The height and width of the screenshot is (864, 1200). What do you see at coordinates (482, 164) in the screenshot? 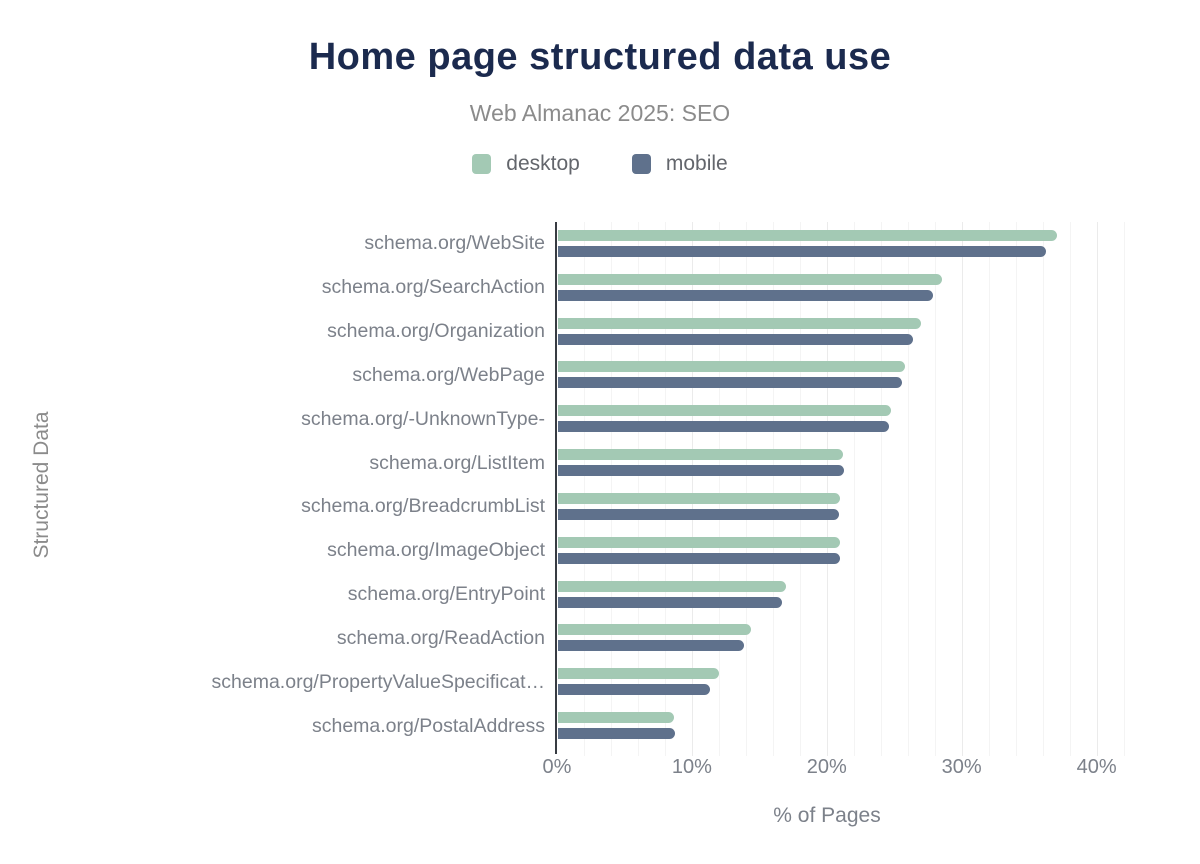
I see `desktop-legend-swatch-icon` at bounding box center [482, 164].